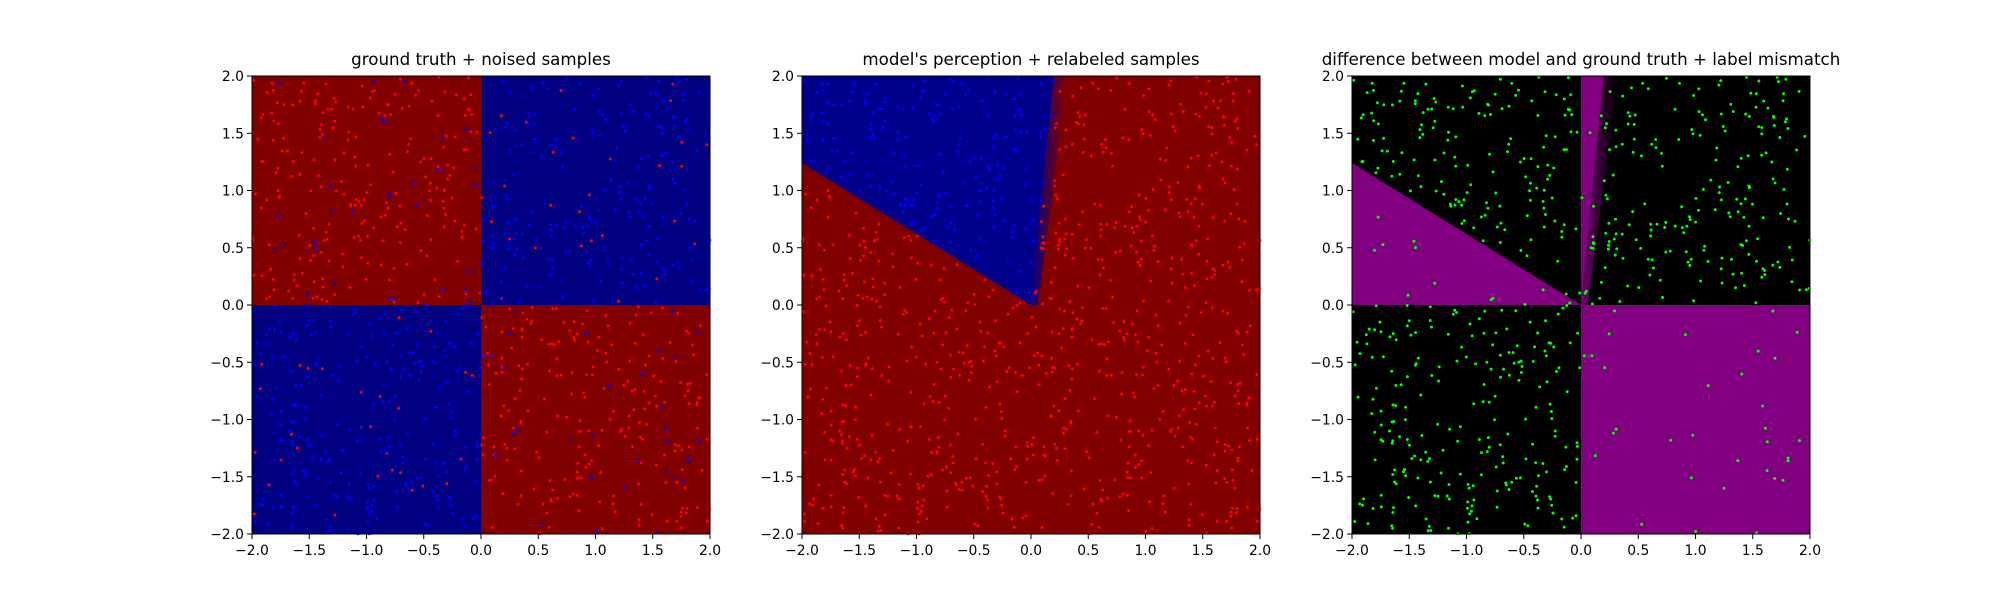 The width and height of the screenshot is (2000, 600). I want to click on panel-1-region-bottom-left, so click(366, 419).